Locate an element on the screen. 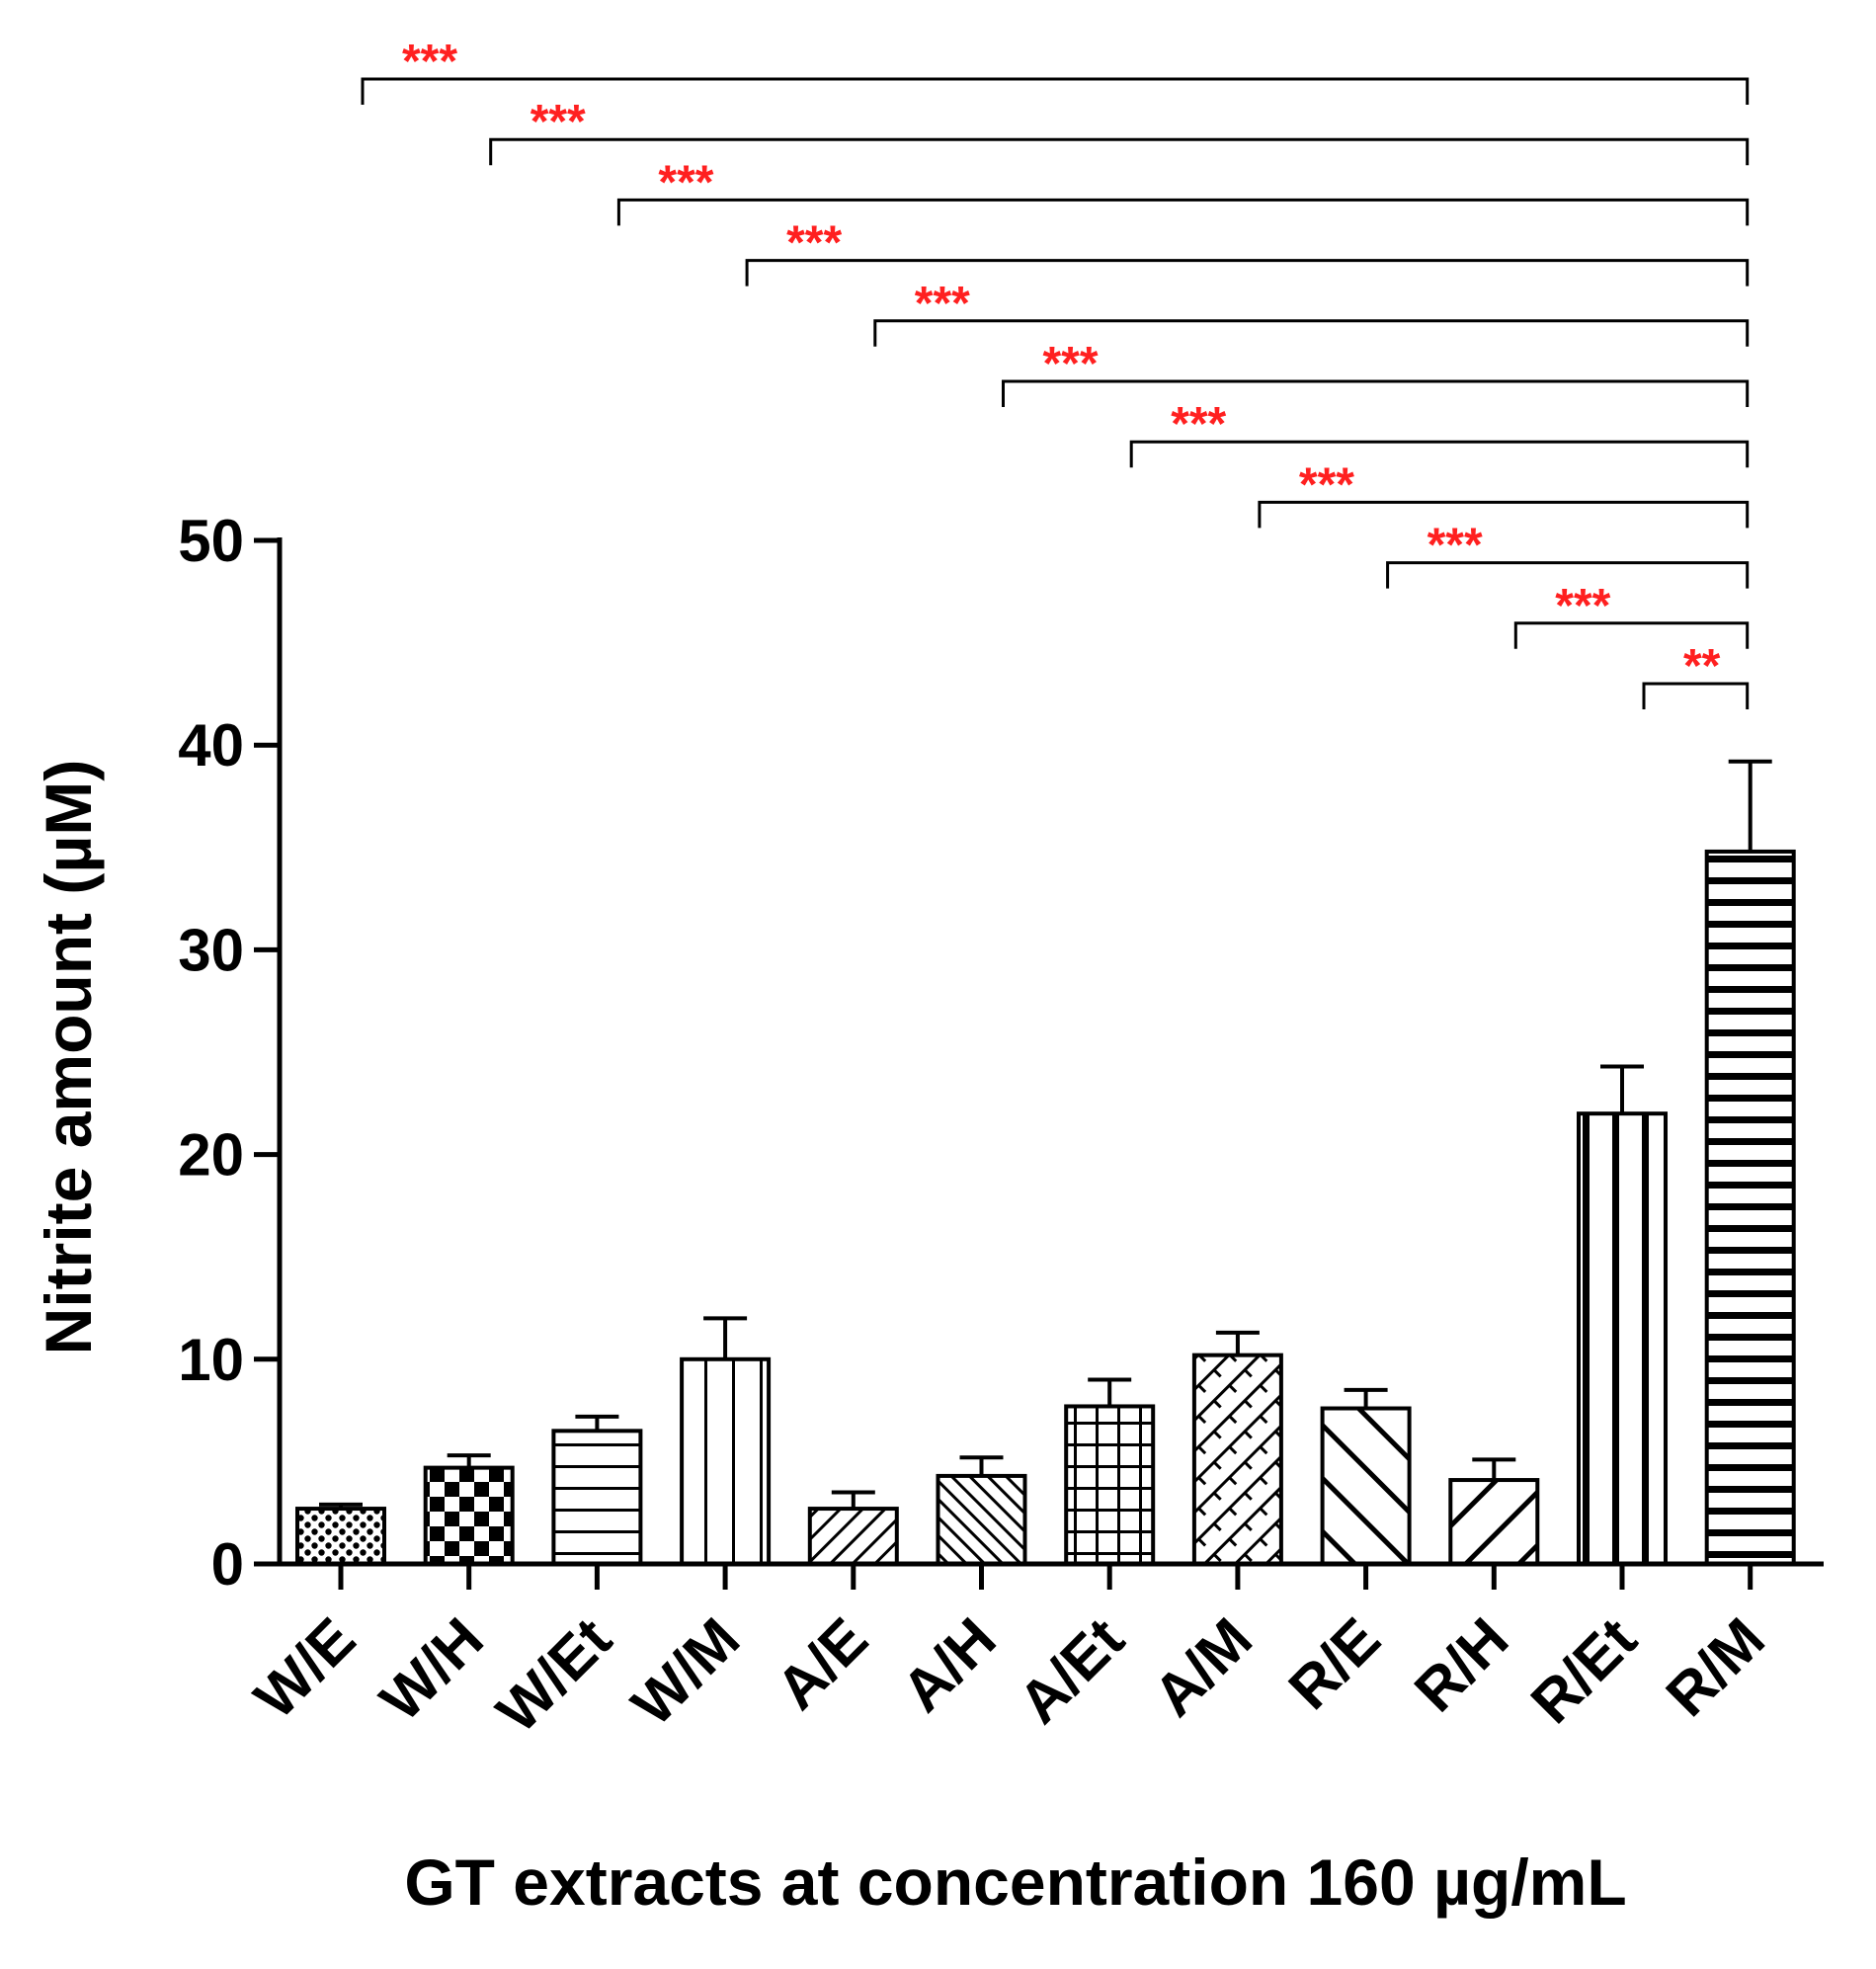 This screenshot has width=1876, height=1969. bar-a-h is located at coordinates (981, 1520).